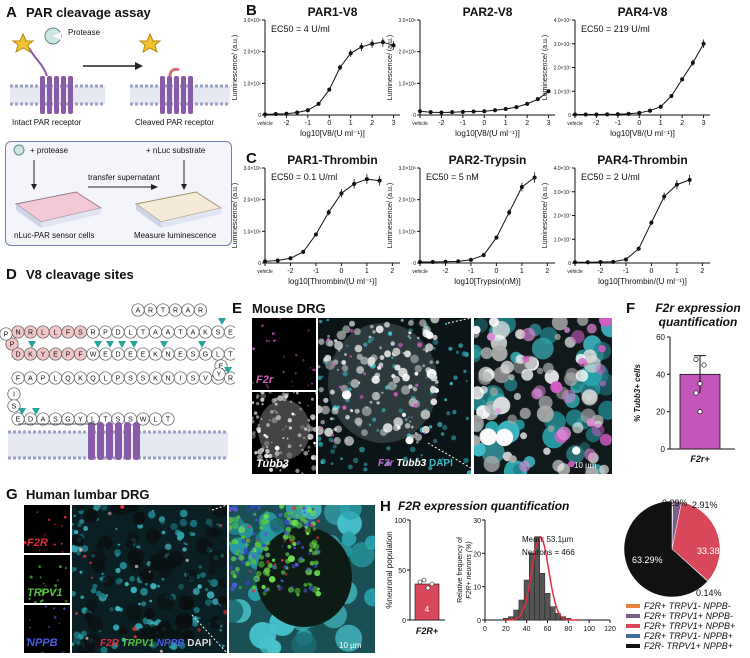 The height and width of the screenshot is (658, 750). I want to click on x-axis-label: log10[Thrombin/(U ml⁻¹)], so click(642, 281).